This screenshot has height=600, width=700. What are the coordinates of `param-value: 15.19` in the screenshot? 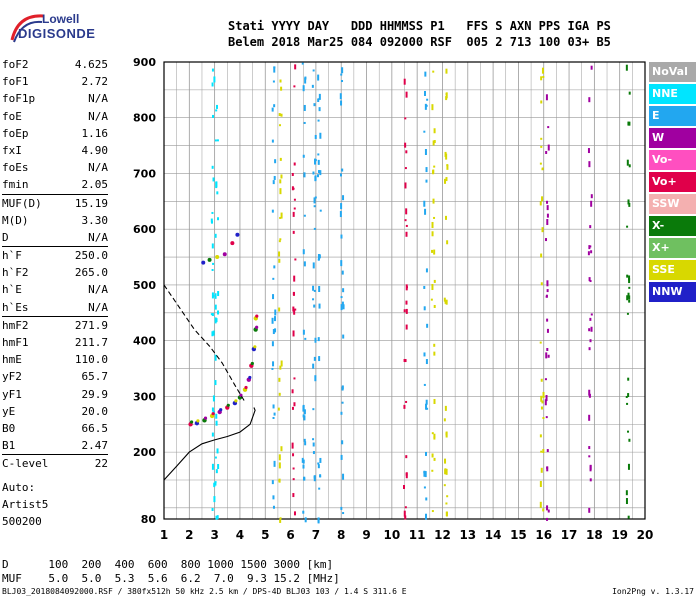 It's located at (91, 203).